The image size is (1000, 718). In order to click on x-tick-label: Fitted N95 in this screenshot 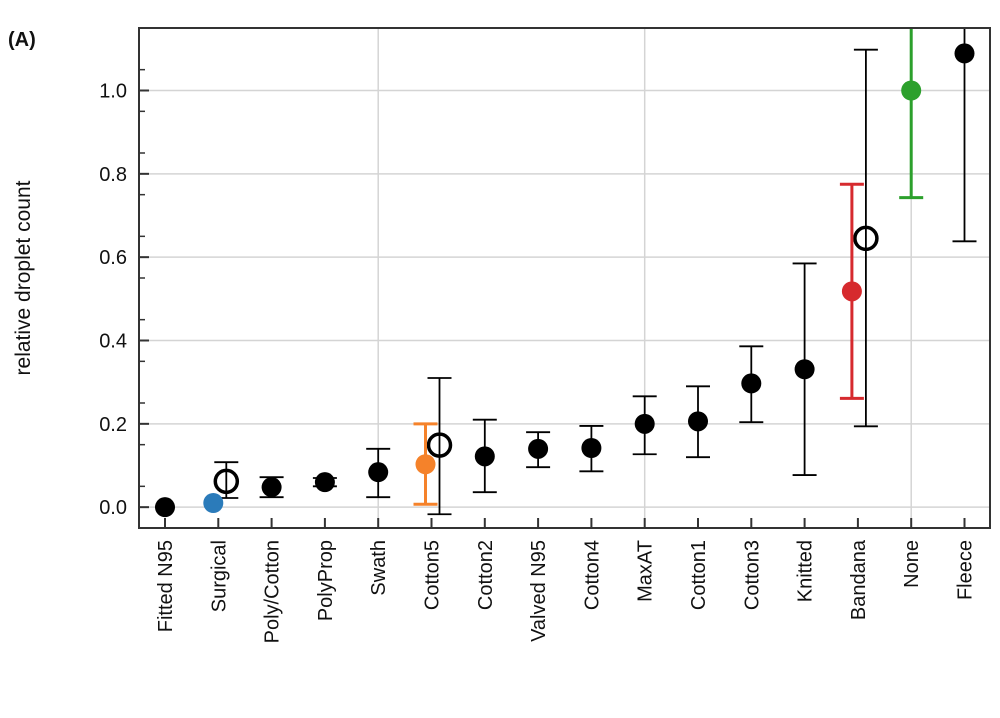, I will do `click(166, 586)`.